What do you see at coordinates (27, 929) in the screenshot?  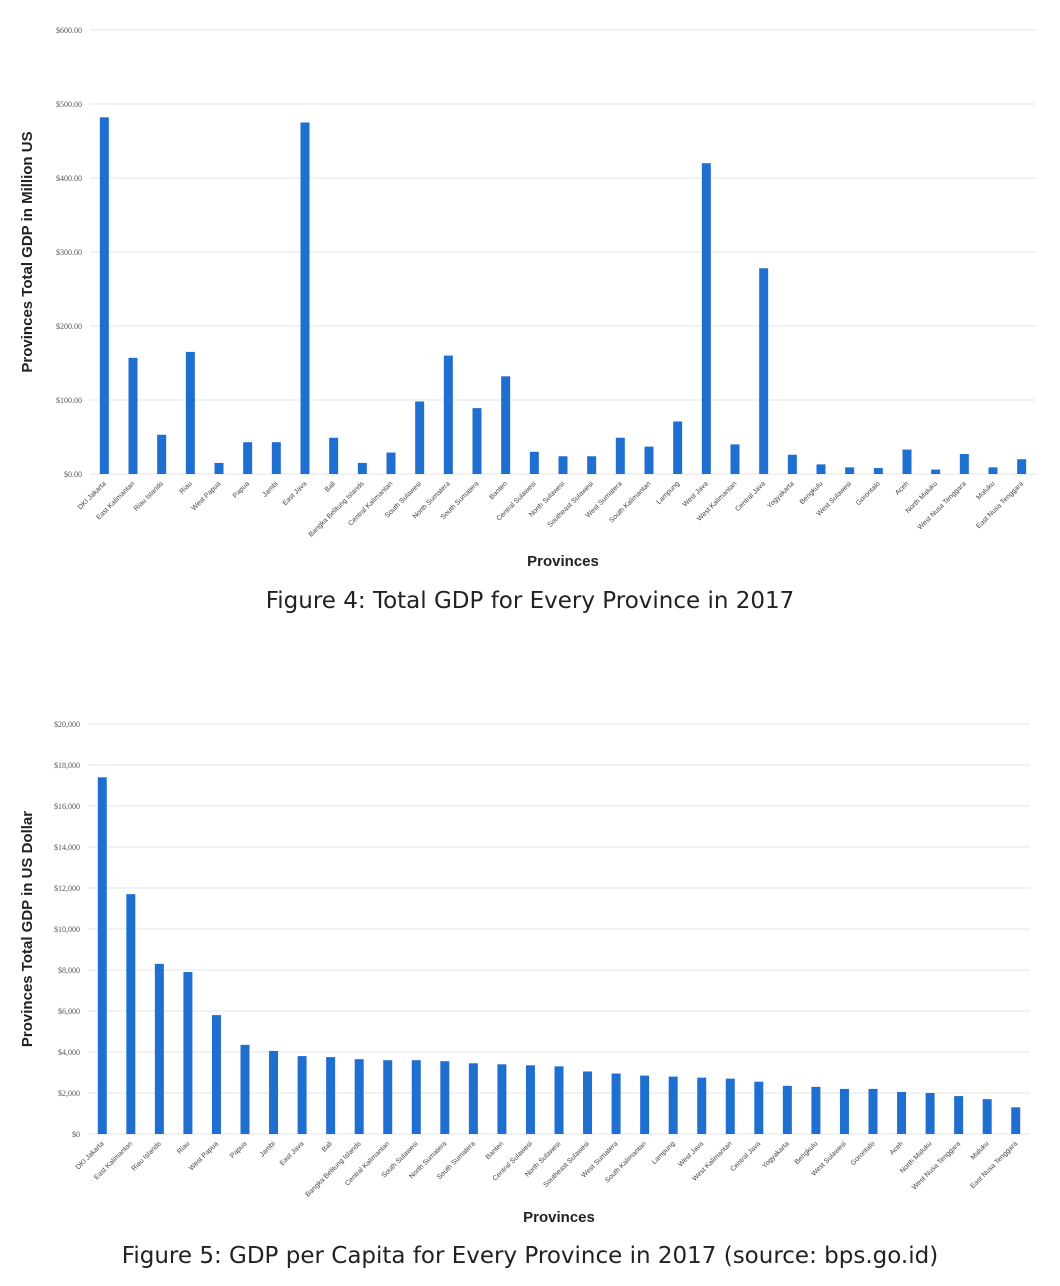 I see `y-axis-title: Provinces Total GDP in US Dollar` at bounding box center [27, 929].